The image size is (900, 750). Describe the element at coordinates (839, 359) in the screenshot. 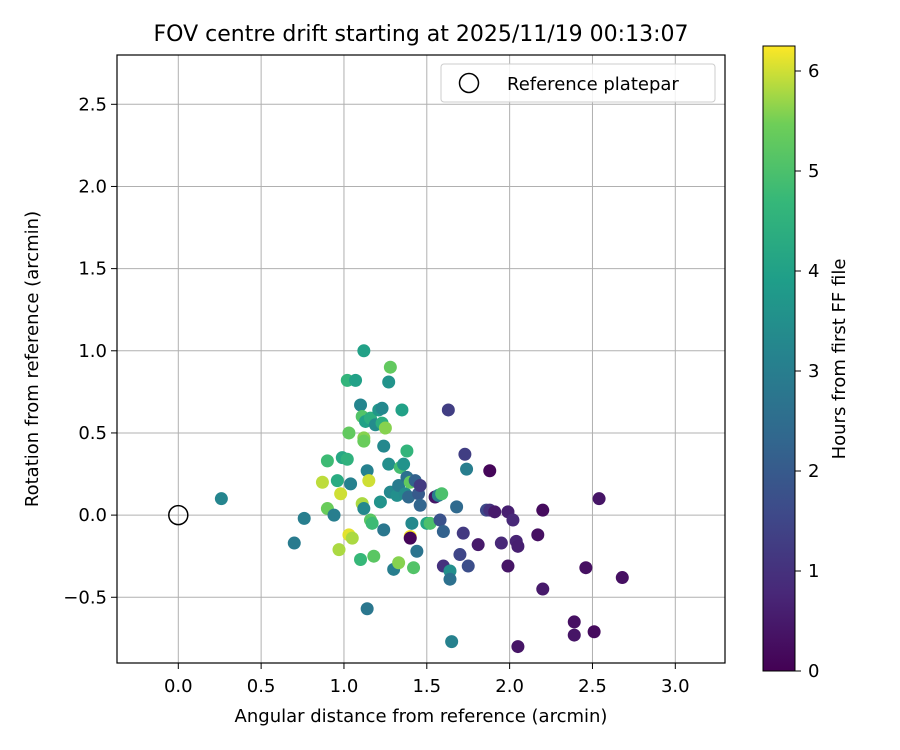

I see `colorbar-label: Hours from first FF file` at that location.